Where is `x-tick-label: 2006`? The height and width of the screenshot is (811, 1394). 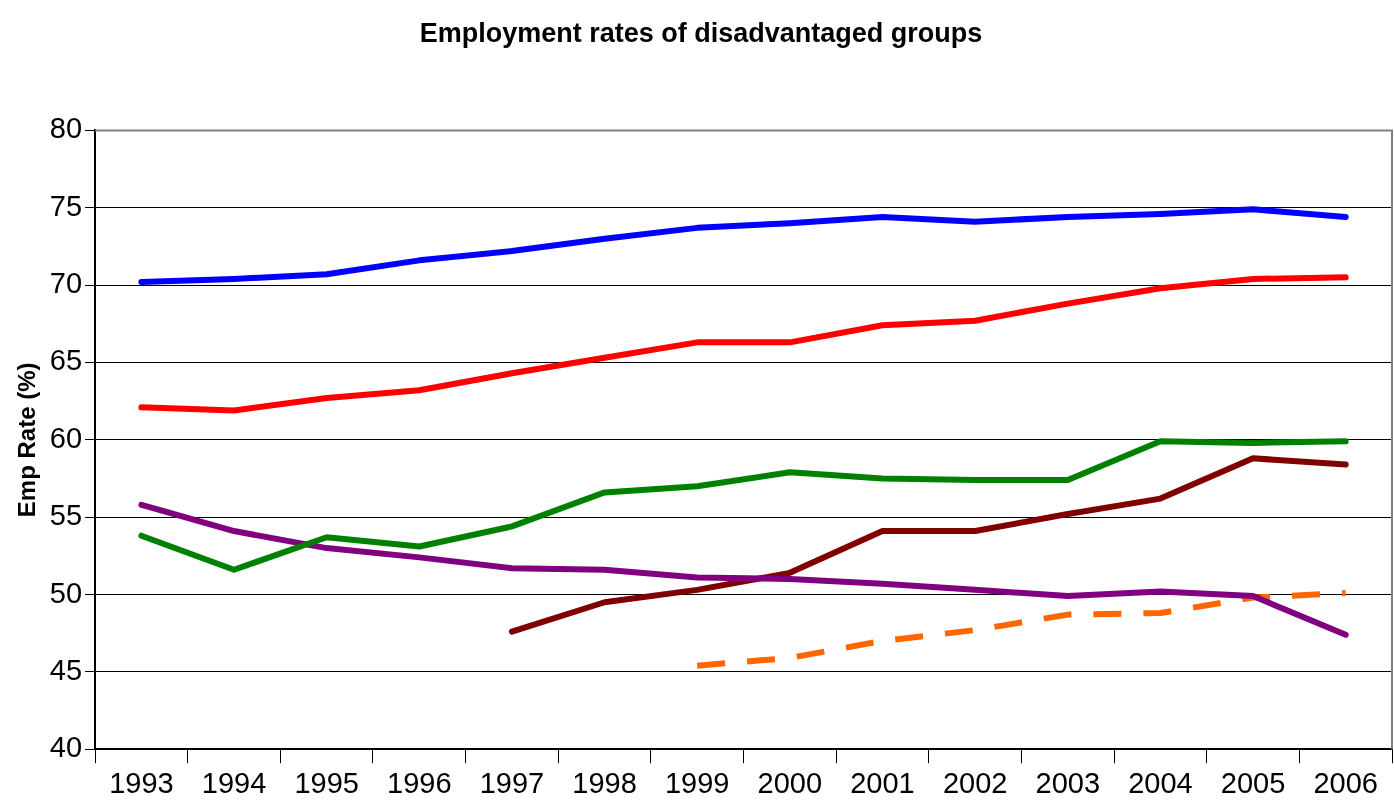 x-tick-label: 2006 is located at coordinates (1345, 782).